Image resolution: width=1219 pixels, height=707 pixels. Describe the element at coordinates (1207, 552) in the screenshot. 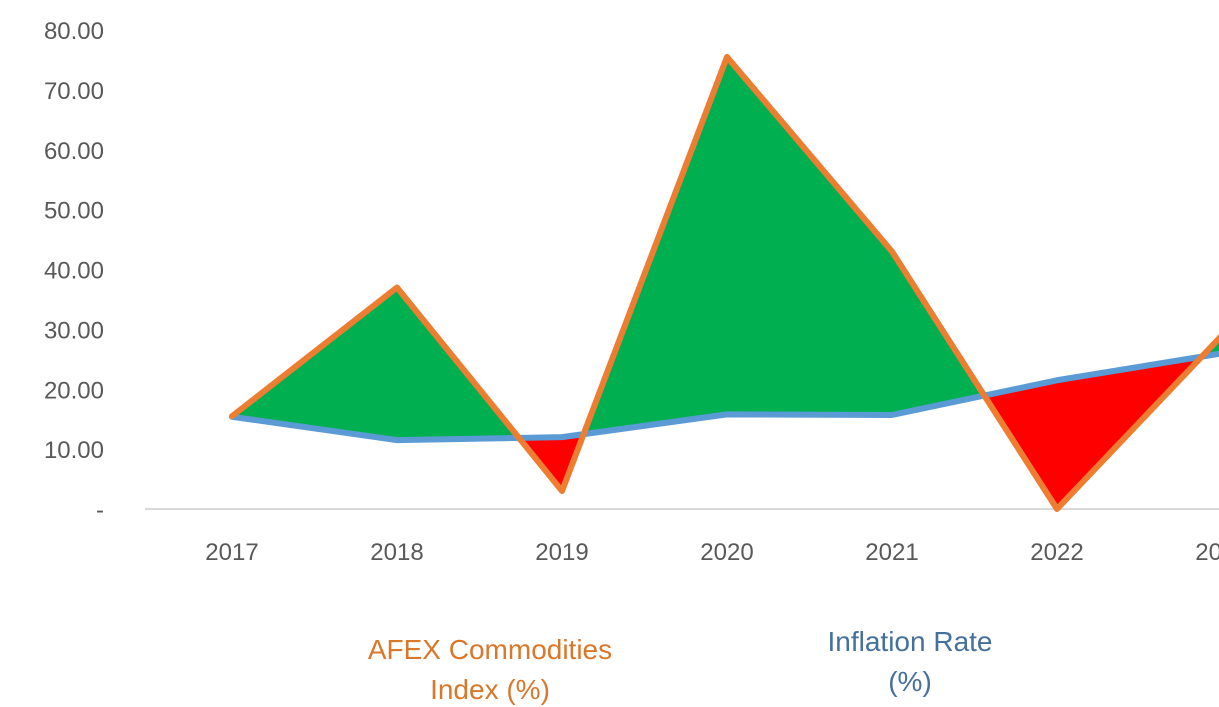

I see `x-tick-label: 2023` at that location.